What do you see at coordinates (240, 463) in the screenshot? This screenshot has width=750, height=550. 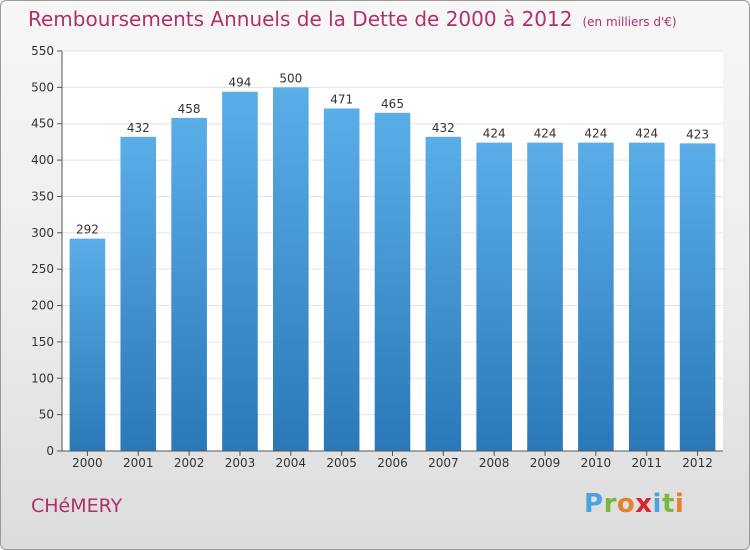 I see `x-tick-label: 2003` at bounding box center [240, 463].